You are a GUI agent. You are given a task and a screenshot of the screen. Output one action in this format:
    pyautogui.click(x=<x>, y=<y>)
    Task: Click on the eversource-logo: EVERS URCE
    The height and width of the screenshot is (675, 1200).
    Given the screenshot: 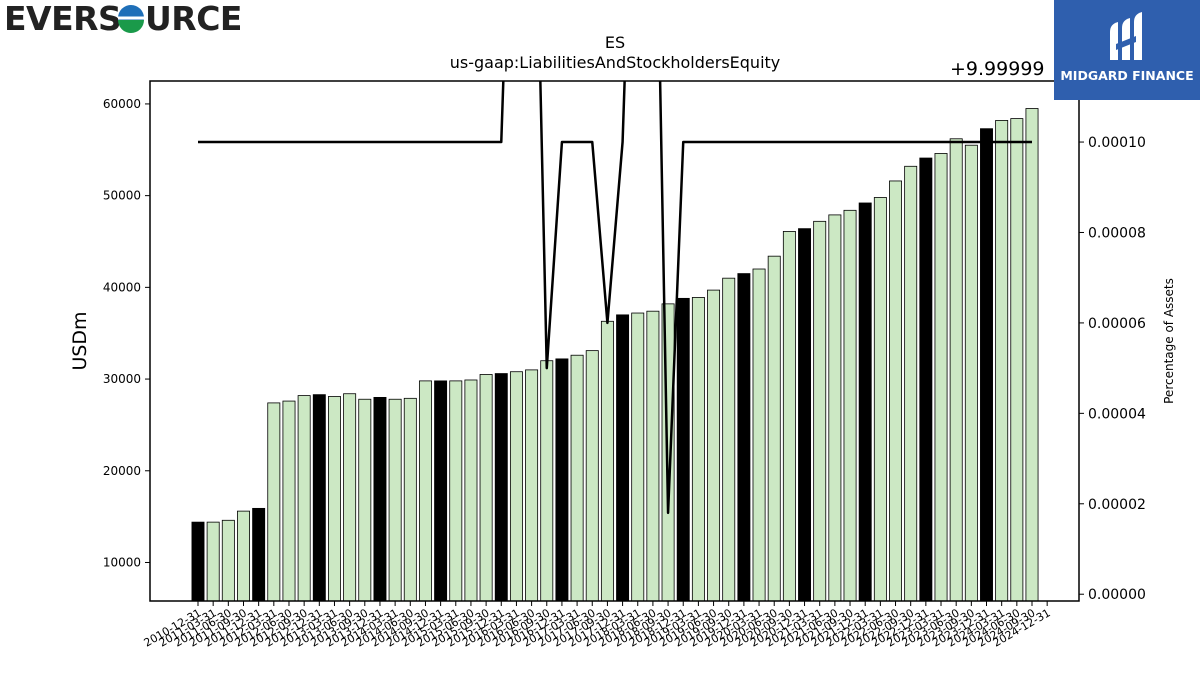 What is the action you would take?
    pyautogui.click(x=124, y=20)
    